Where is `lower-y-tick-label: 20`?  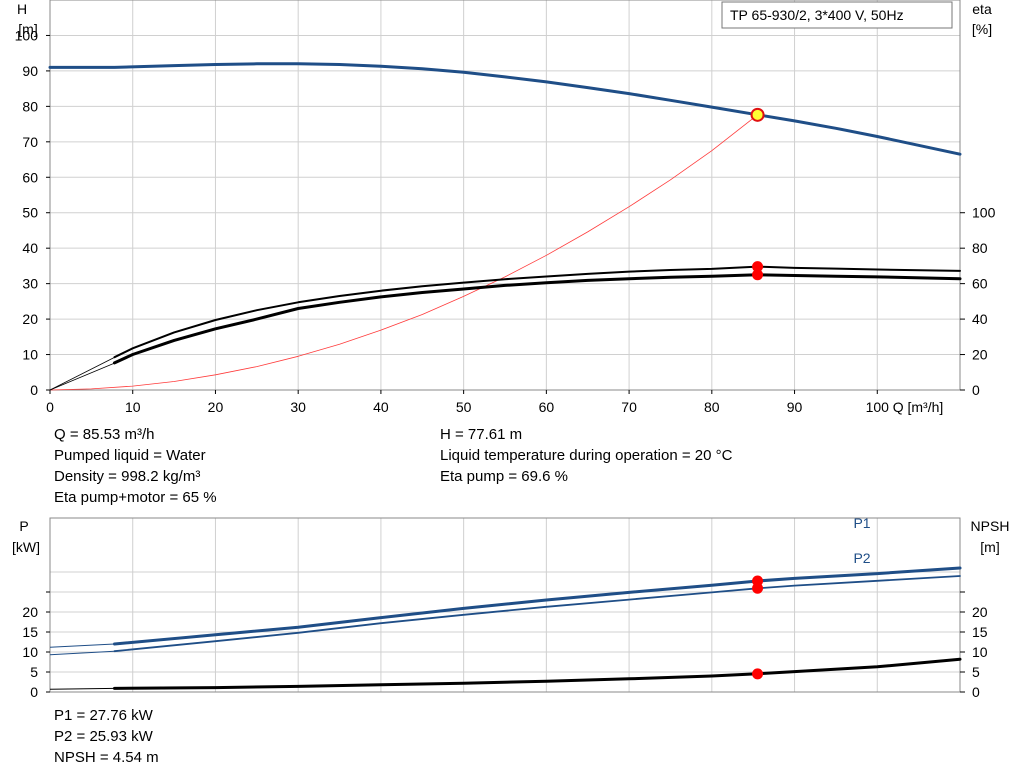 lower-y-tick-label: 20 is located at coordinates (30, 612).